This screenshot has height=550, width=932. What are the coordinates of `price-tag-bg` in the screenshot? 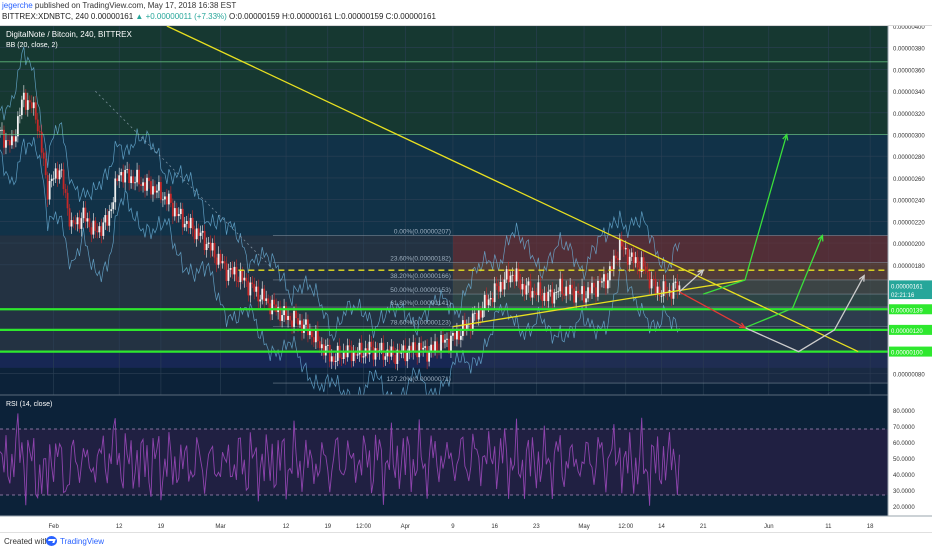 It's located at (910, 309).